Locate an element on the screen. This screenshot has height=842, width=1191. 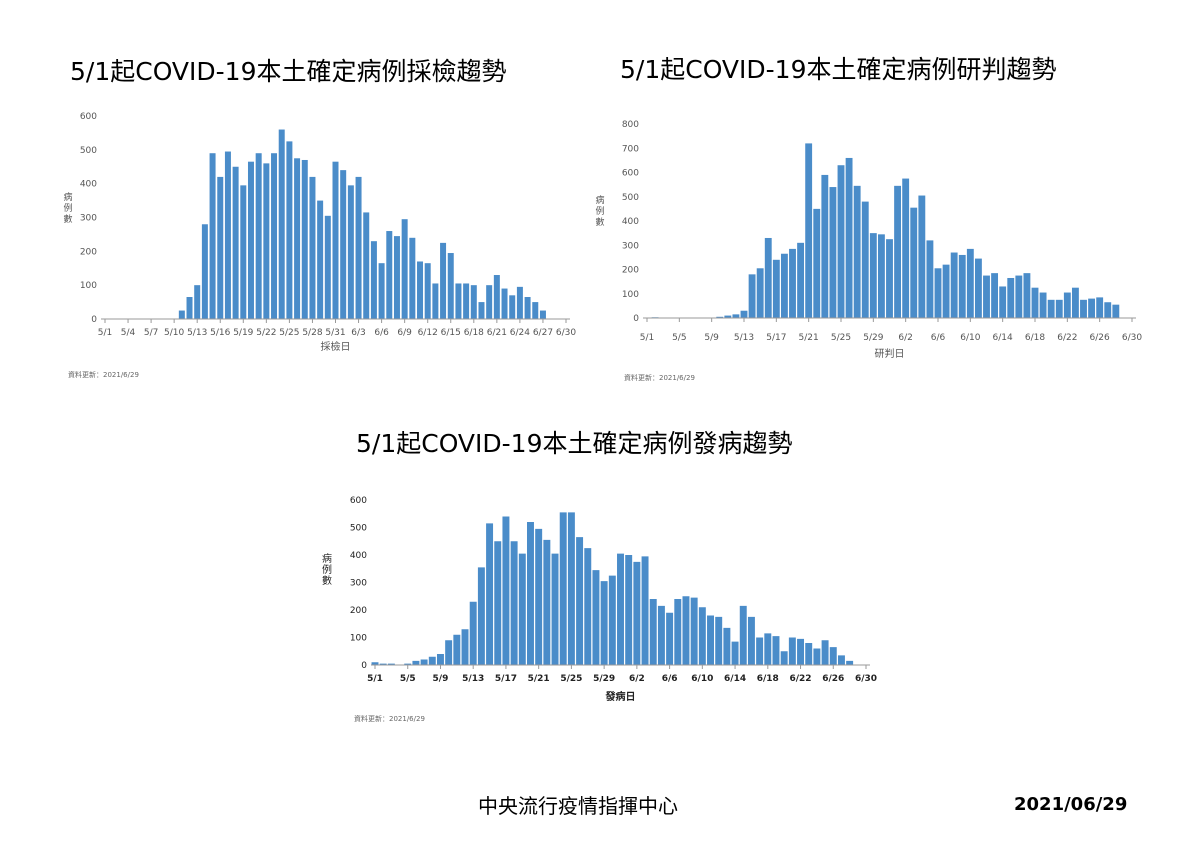
y-tick-label: 600 is located at coordinates (630, 174).